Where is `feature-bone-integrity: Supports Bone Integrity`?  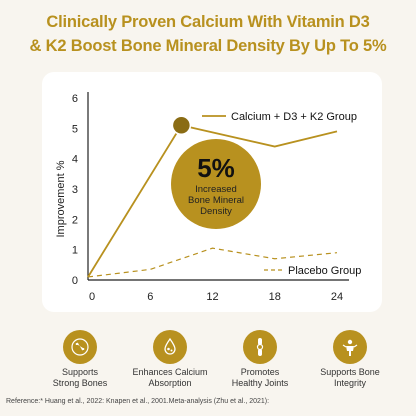 feature-bone-integrity: Supports Bone Integrity is located at coordinates (350, 359).